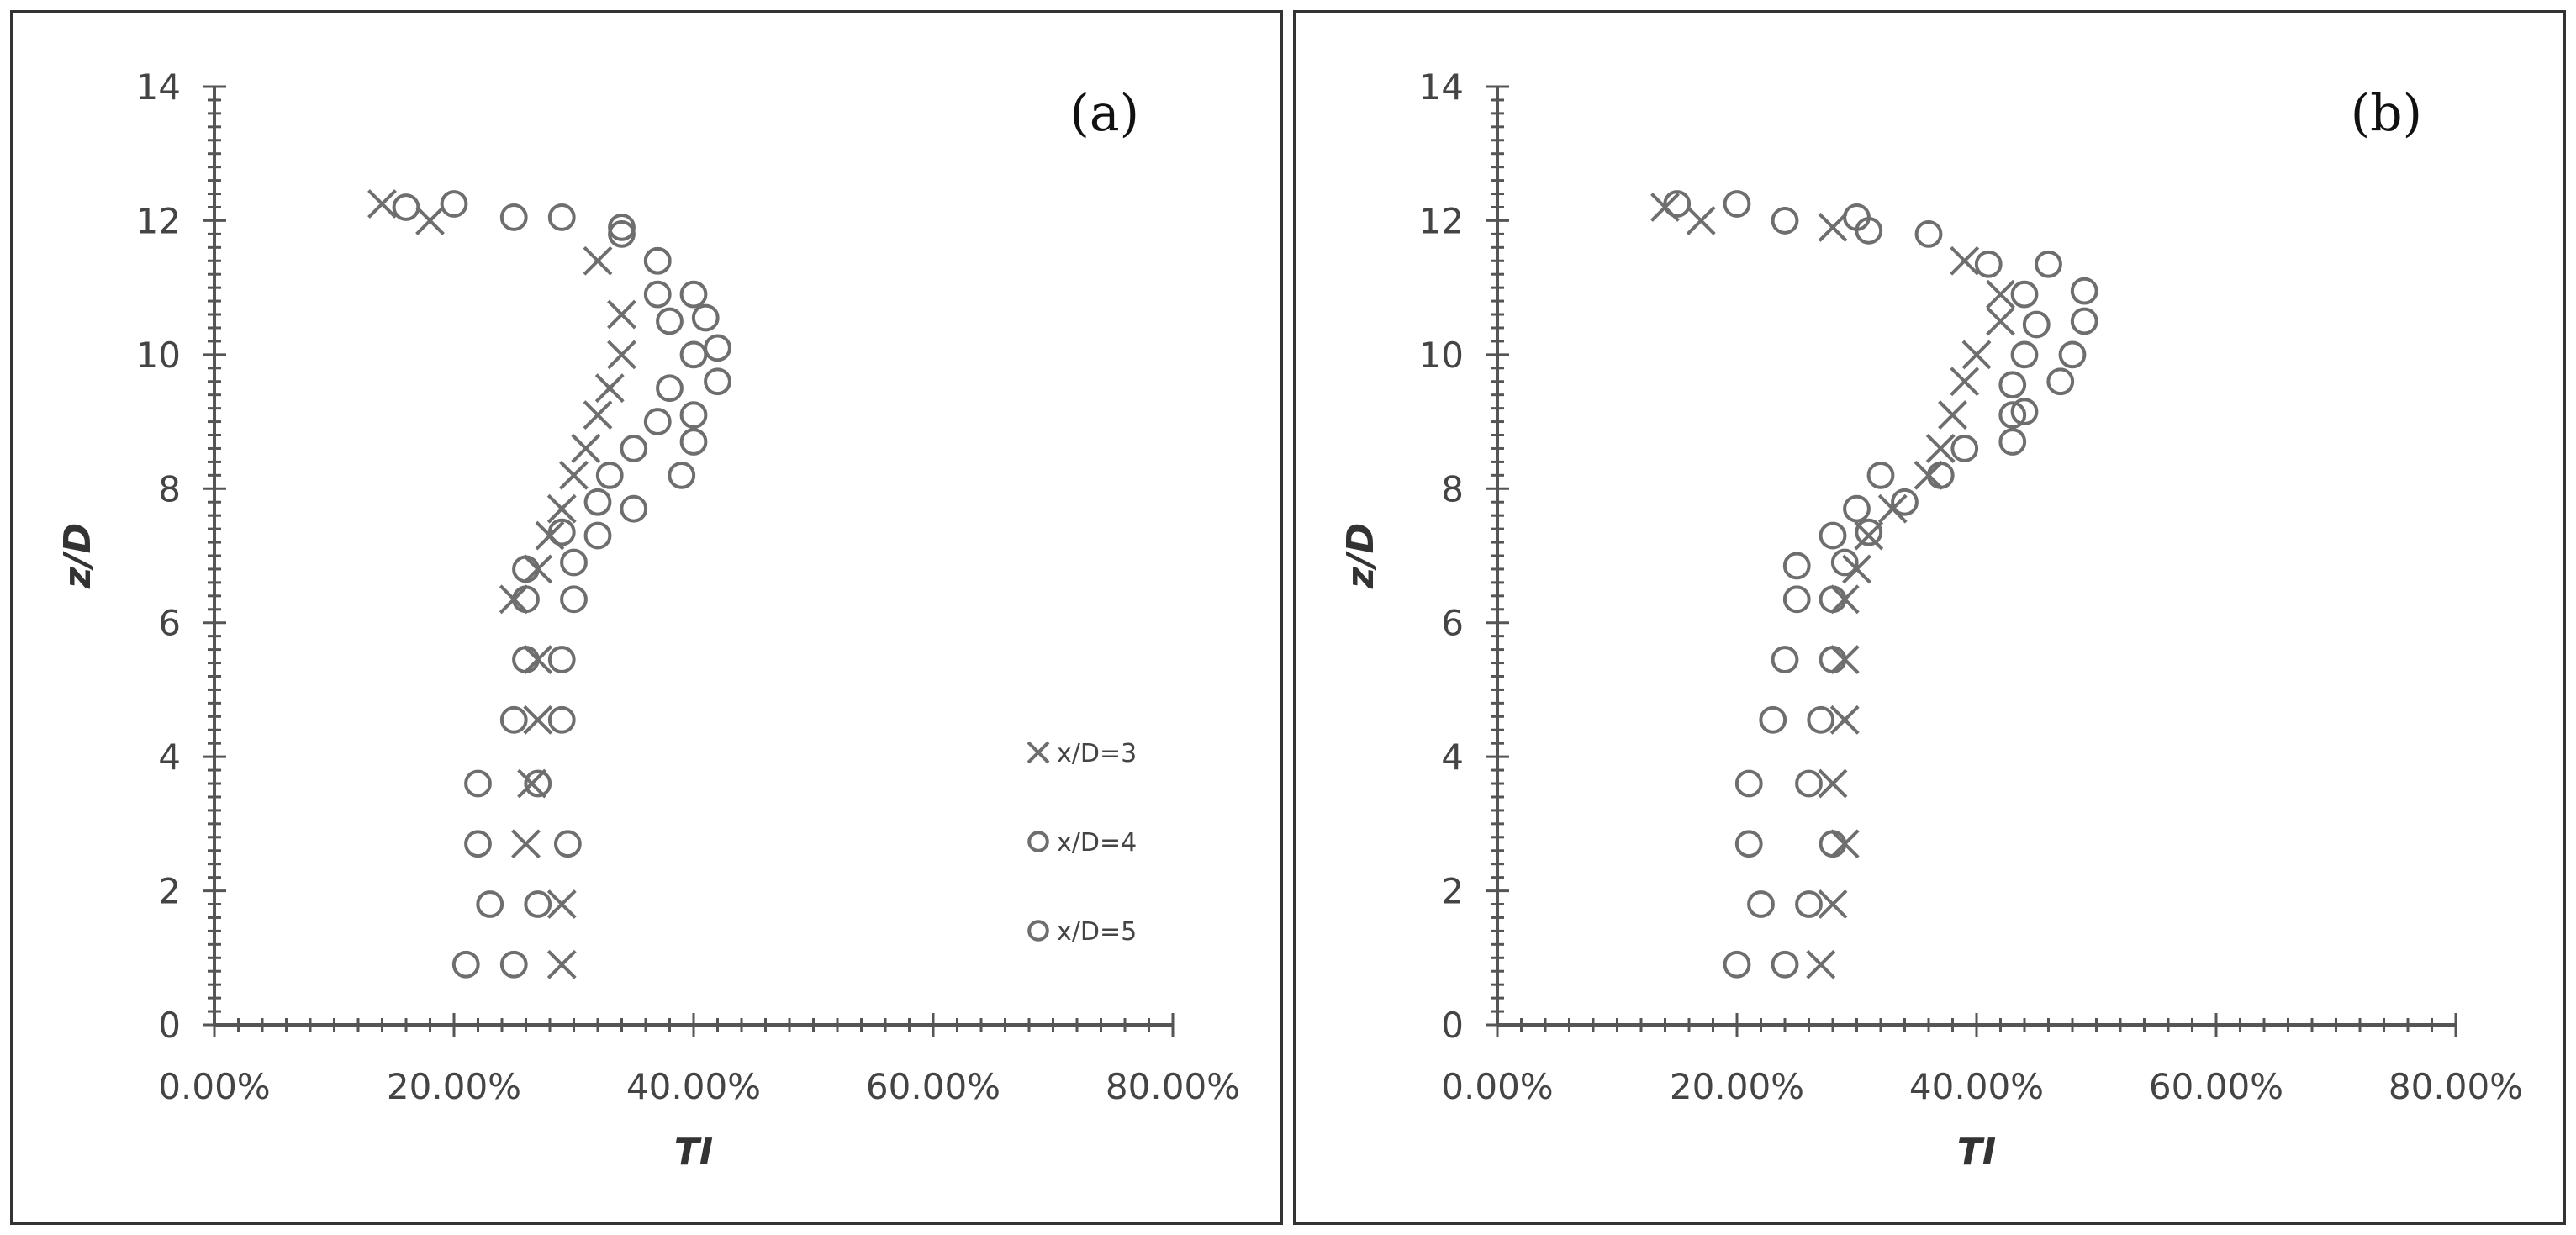 This screenshot has width=2576, height=1235. I want to click on x-axis-title: TI, so click(693, 1152).